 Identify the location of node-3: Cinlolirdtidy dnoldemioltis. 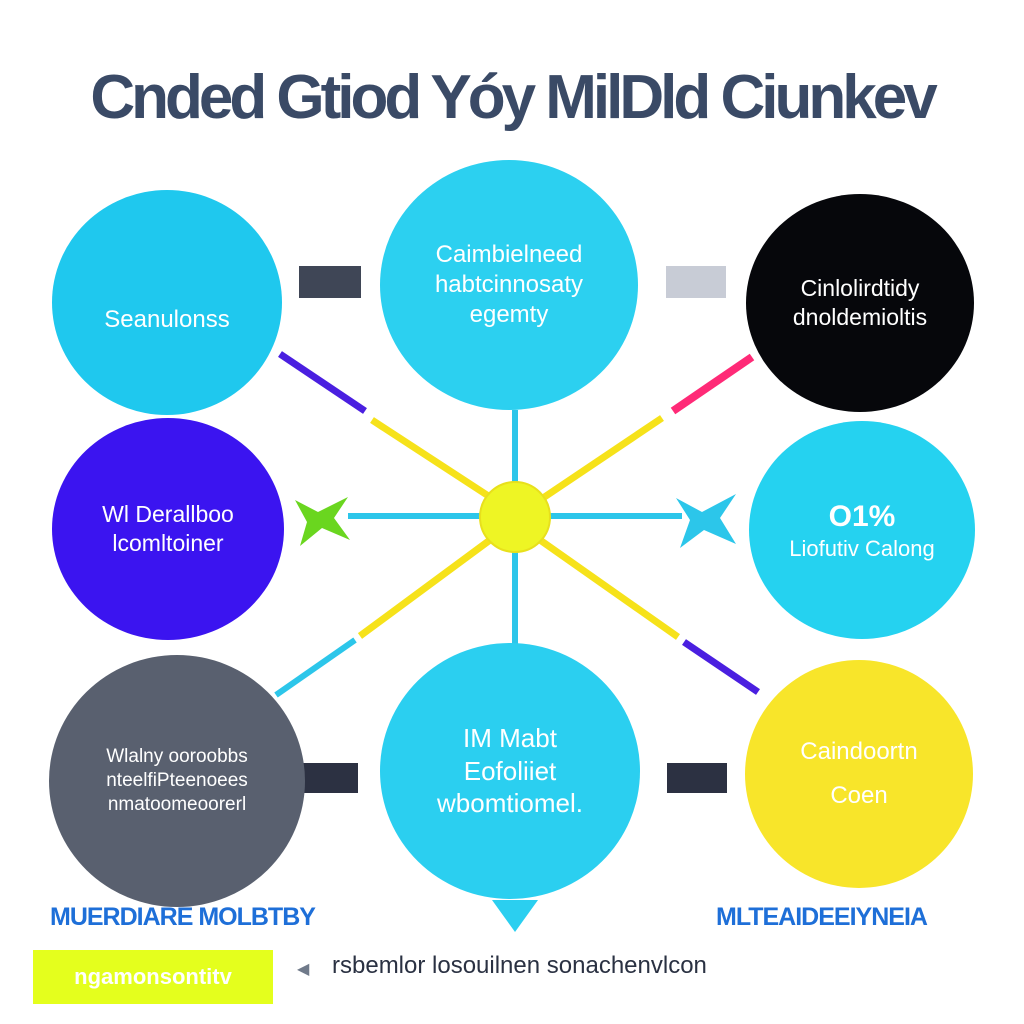
(860, 303).